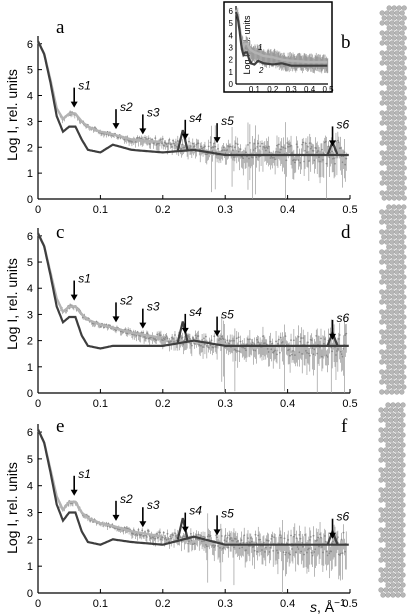 The height and width of the screenshot is (616, 408). What do you see at coordinates (227, 315) in the screenshot?
I see `marker-label-s5: s5` at bounding box center [227, 315].